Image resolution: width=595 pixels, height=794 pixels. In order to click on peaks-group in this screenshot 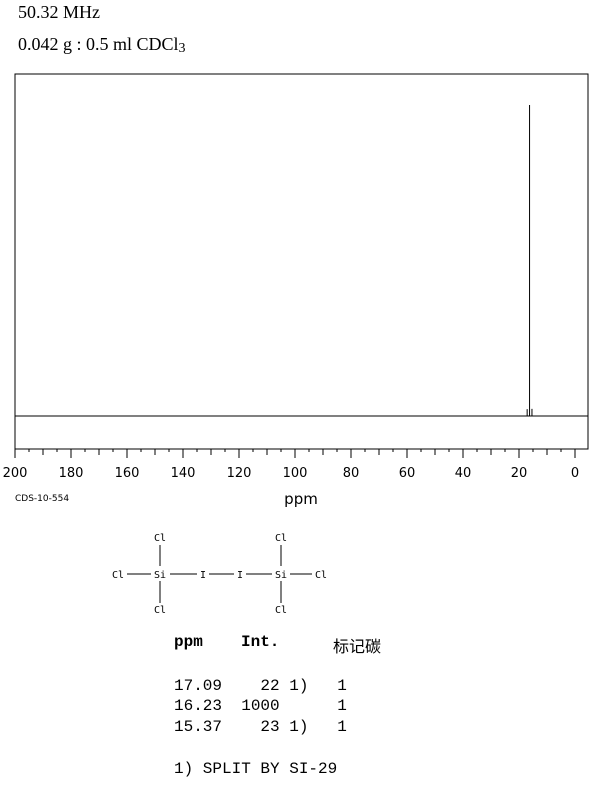, I will do `click(529, 260)`.